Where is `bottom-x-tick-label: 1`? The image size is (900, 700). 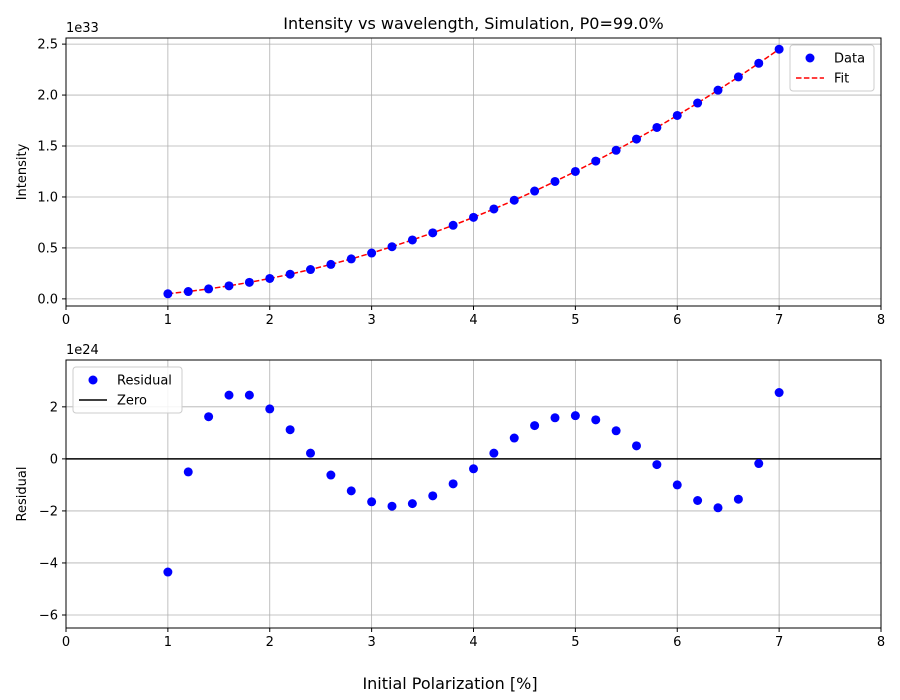
bottom-x-tick-label: 1 is located at coordinates (168, 642).